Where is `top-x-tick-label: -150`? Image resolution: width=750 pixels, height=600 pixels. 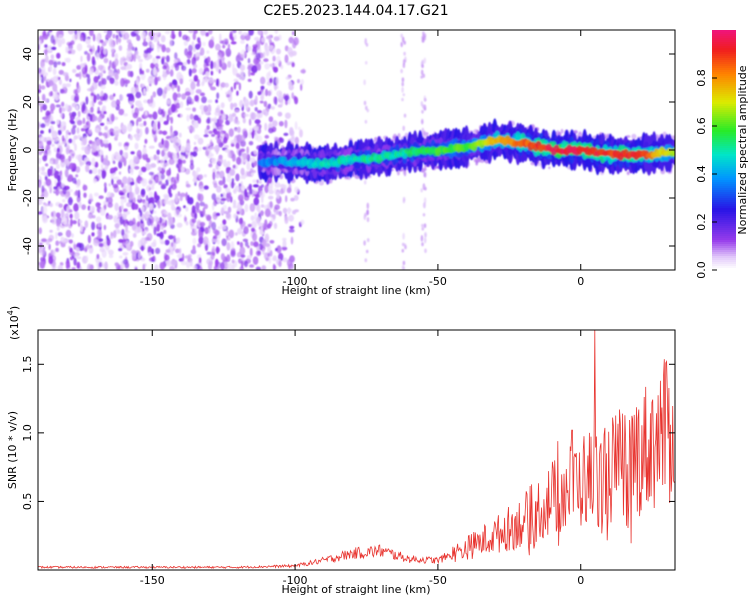
top-x-tick-label: -150 is located at coordinates (152, 281).